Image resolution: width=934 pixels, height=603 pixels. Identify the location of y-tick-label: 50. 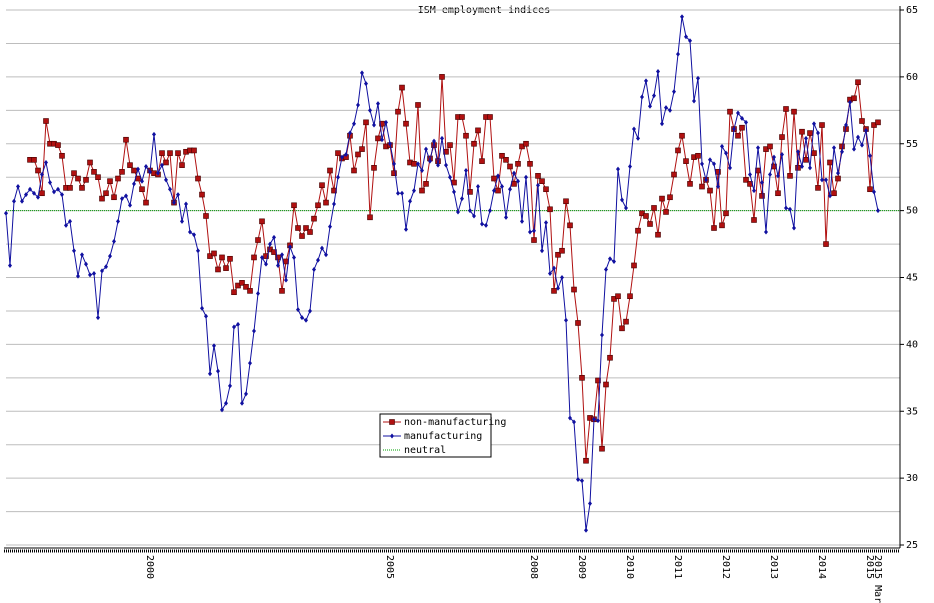
(912, 211).